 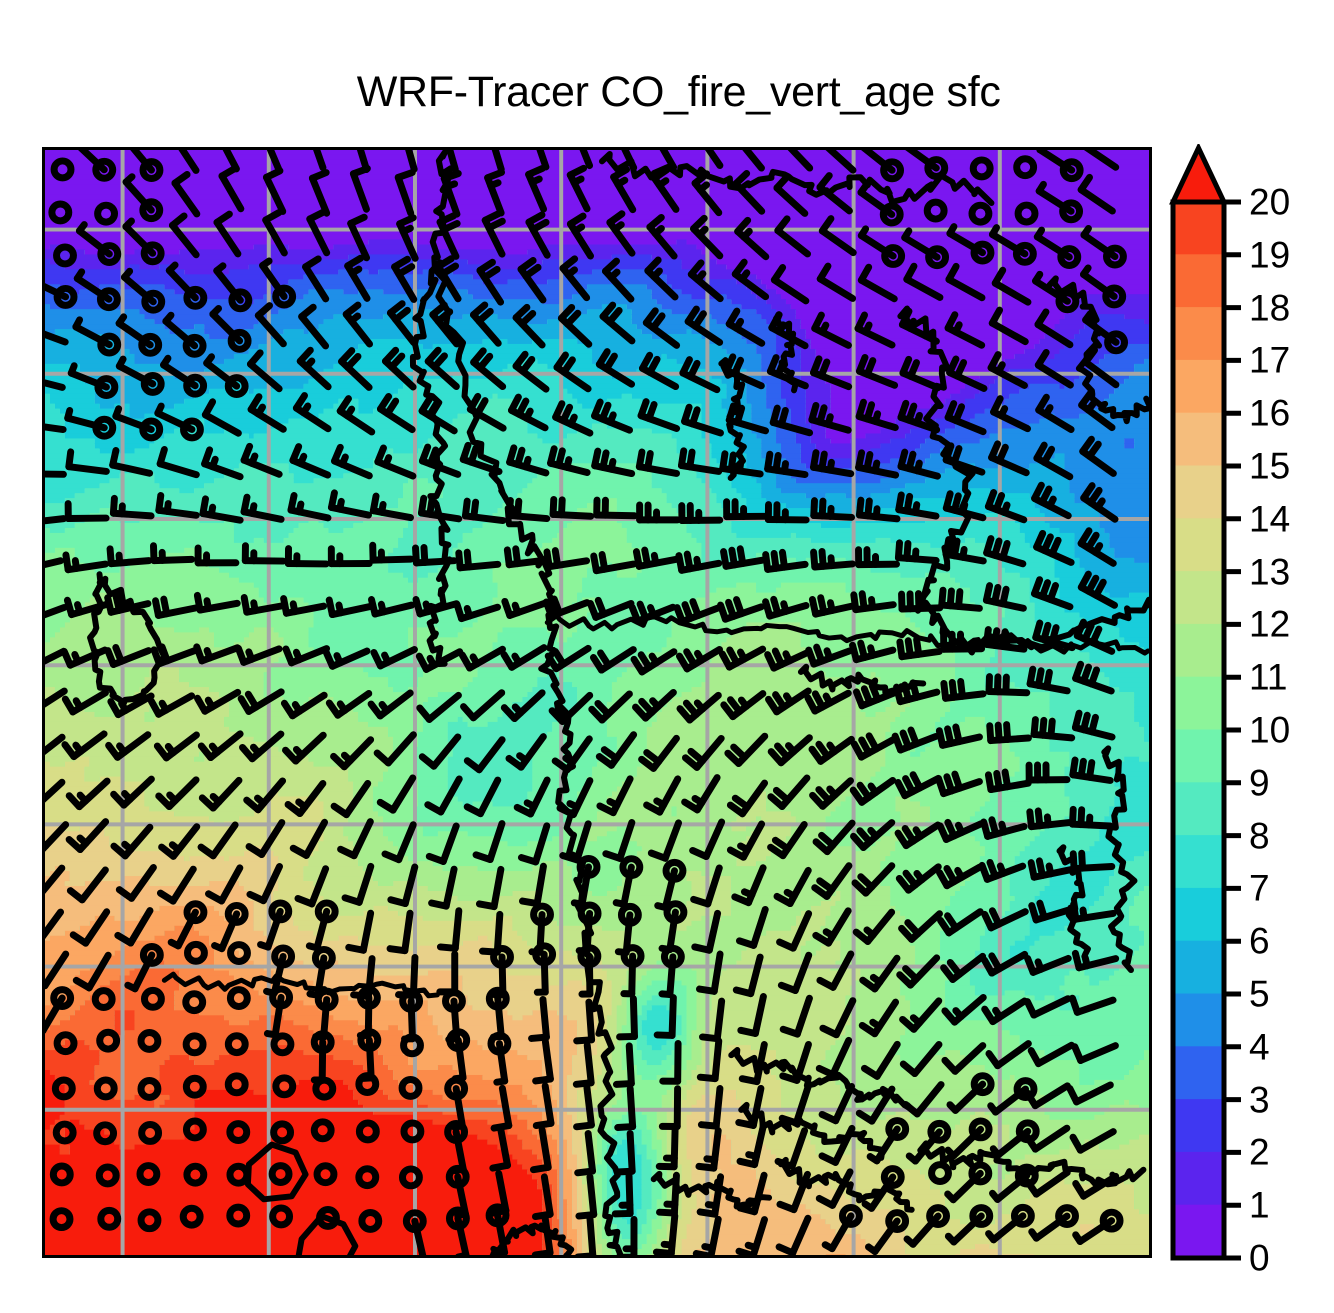 What do you see at coordinates (1270, 519) in the screenshot?
I see `colorbar-tick-14: 14` at bounding box center [1270, 519].